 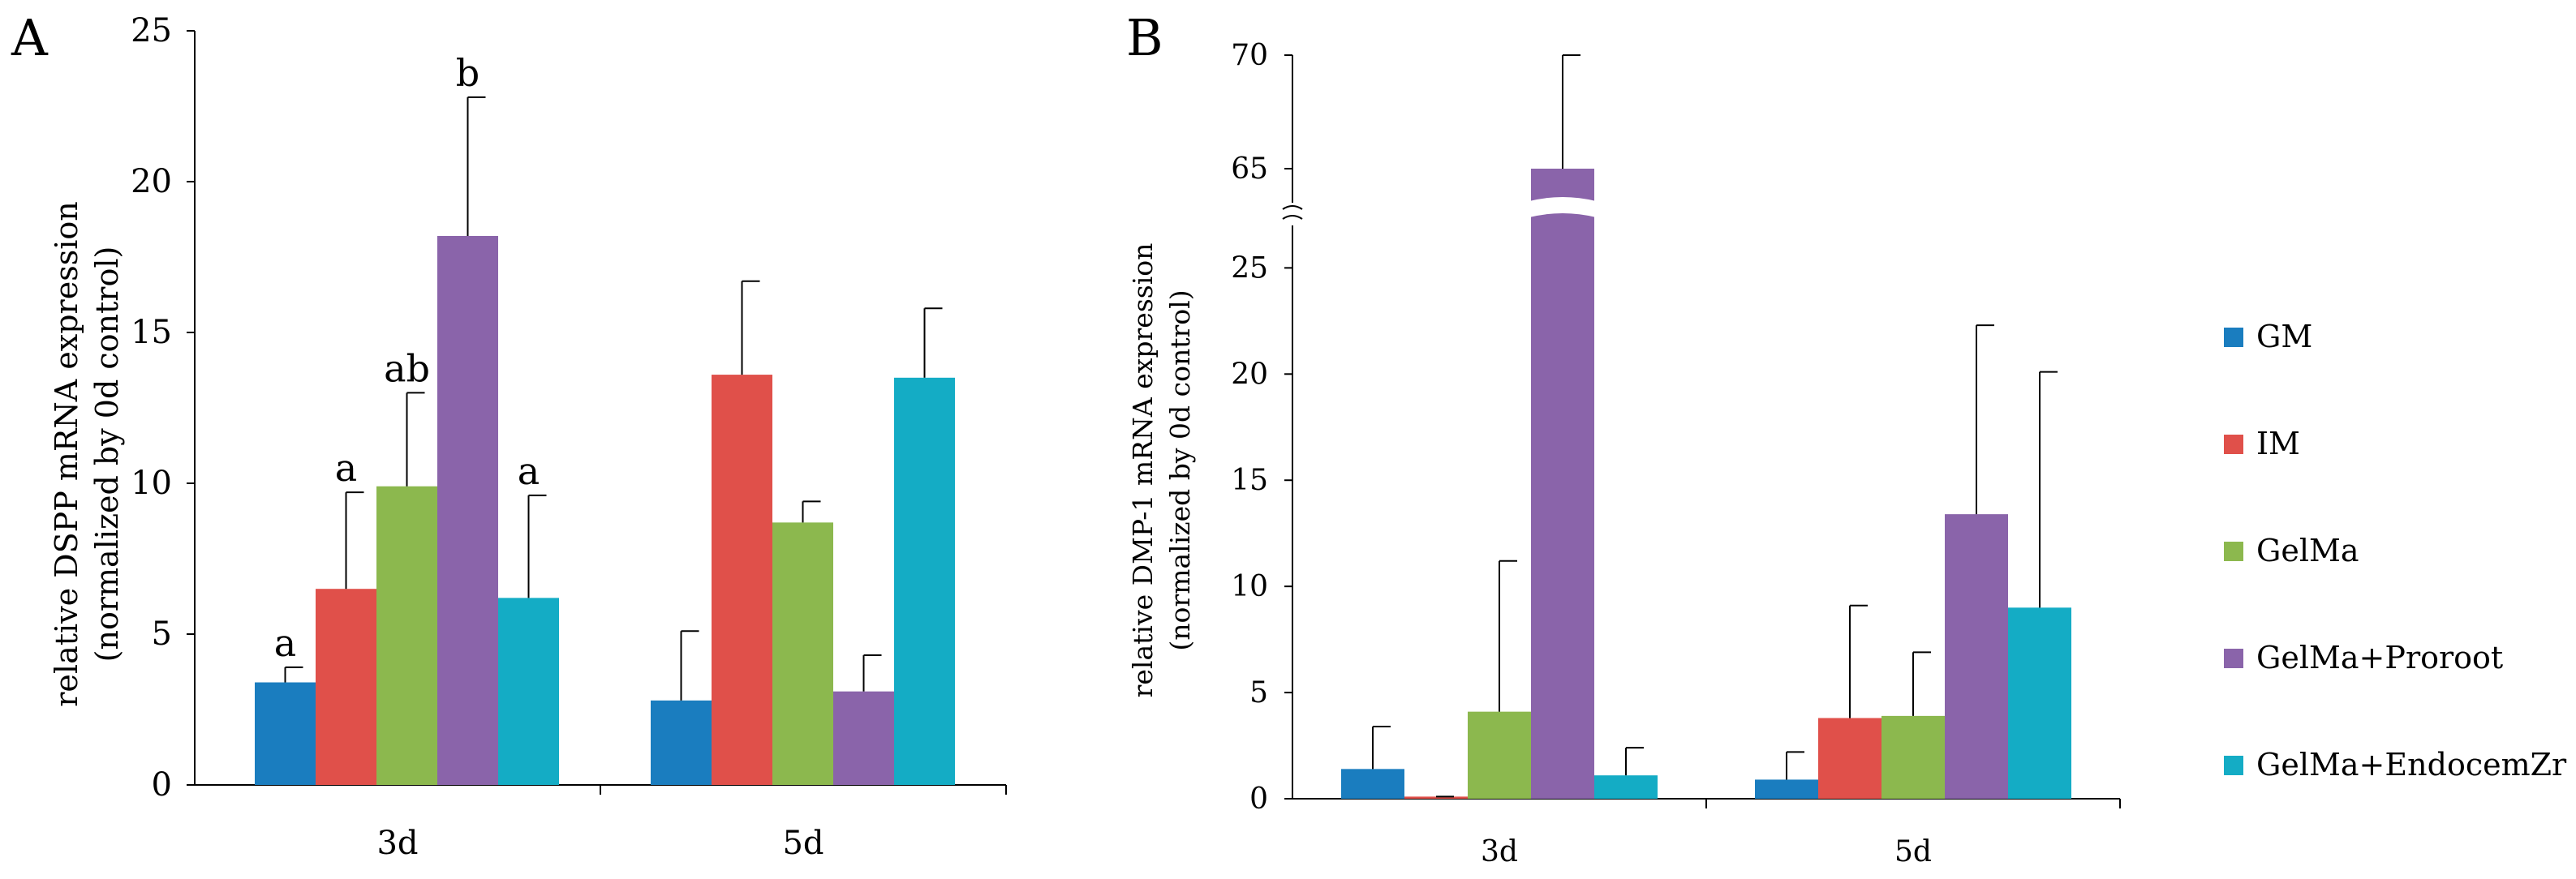 I want to click on y-tick-label-b: 65, so click(x=1249, y=169).